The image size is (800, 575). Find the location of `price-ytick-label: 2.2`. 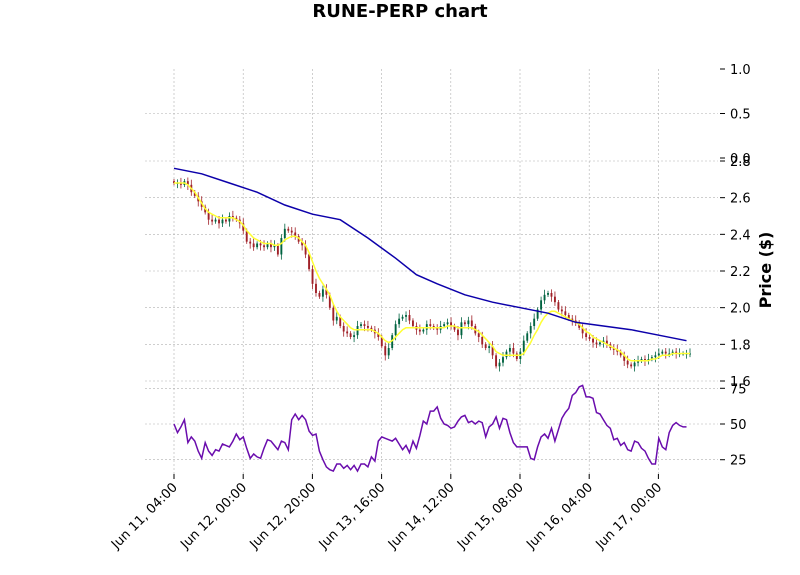

price-ytick-label: 2.2 is located at coordinates (740, 272).